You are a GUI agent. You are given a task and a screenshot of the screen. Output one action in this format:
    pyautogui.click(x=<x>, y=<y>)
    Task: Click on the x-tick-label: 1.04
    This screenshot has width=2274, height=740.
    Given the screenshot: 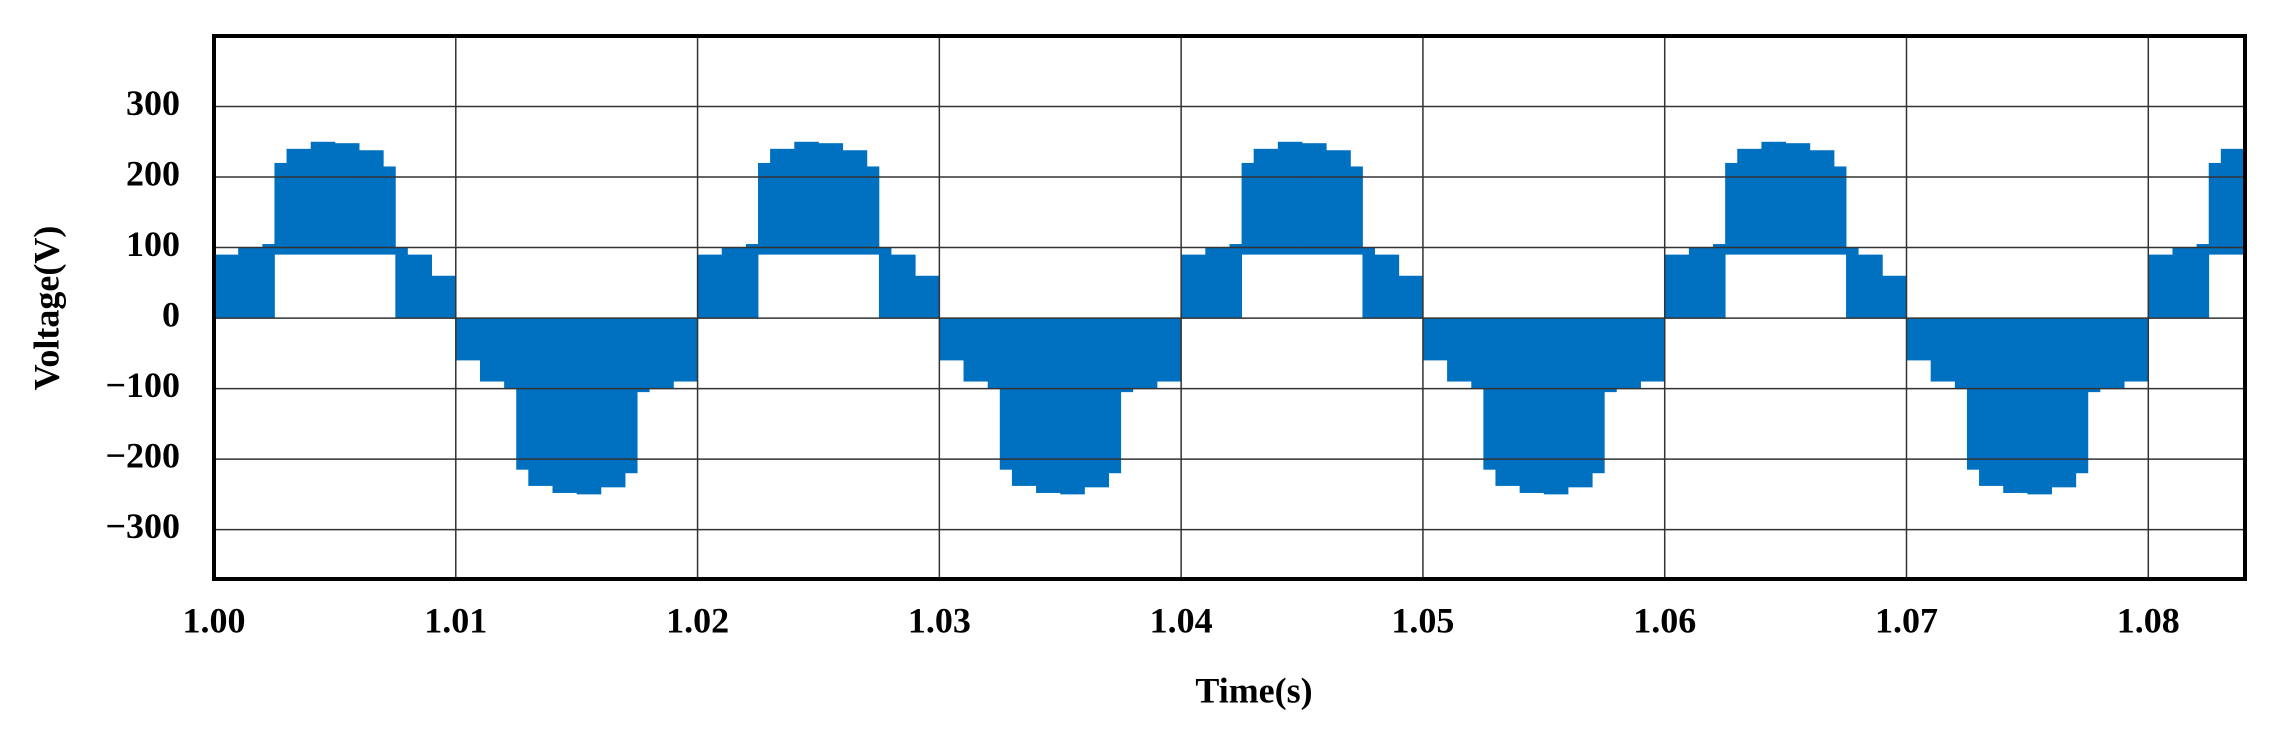 What is the action you would take?
    pyautogui.click(x=1181, y=620)
    